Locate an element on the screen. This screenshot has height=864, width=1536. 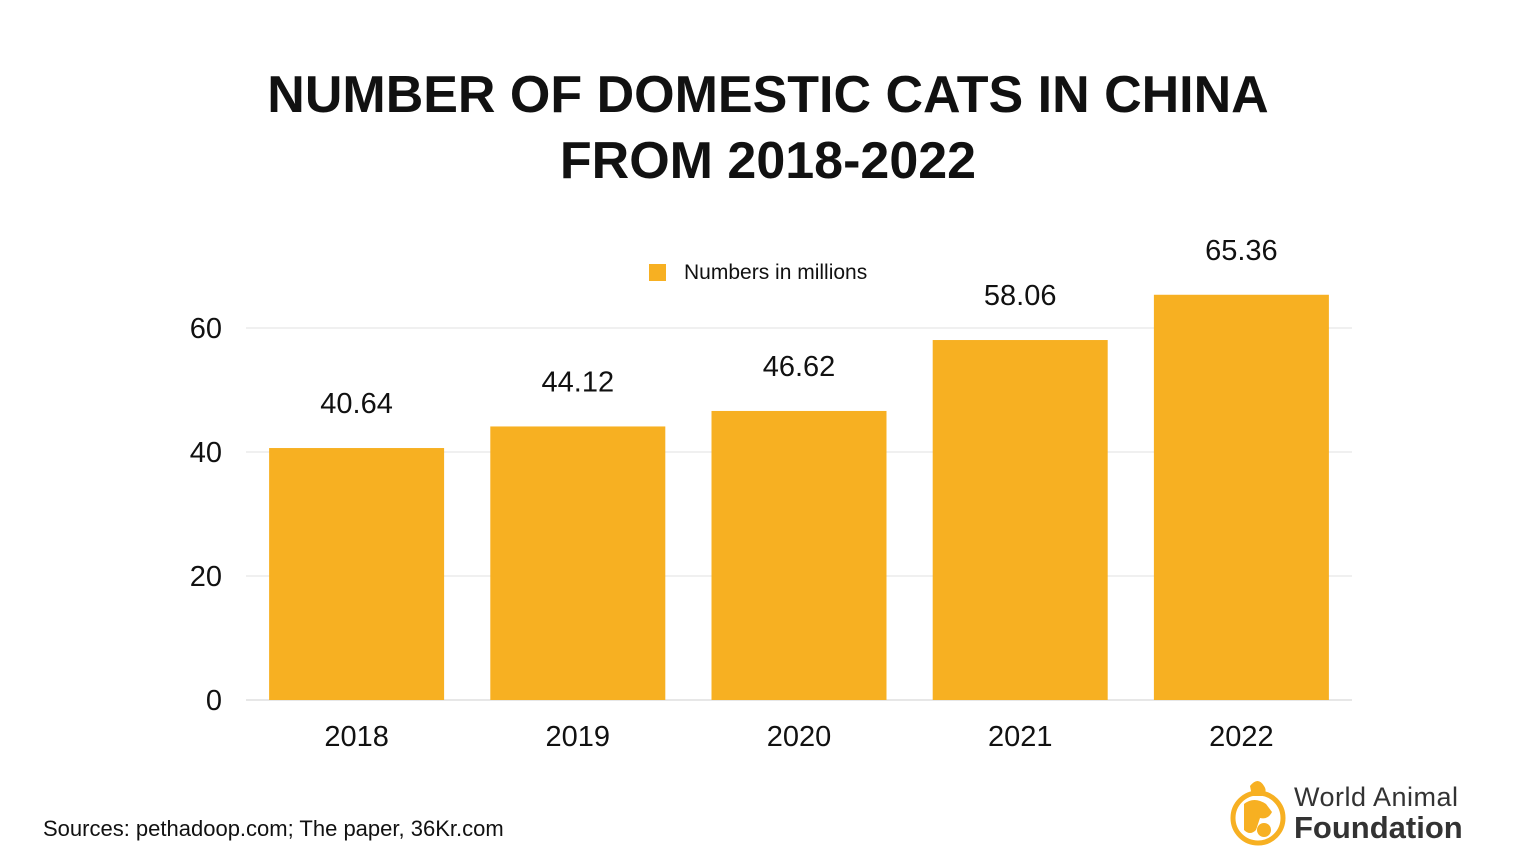
world-animal-foundation-logo: World Animal Foundation is located at coordinates (1353, 814).